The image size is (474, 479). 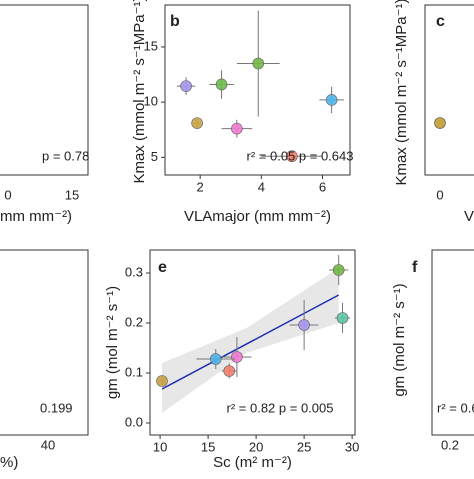 I want to click on x-tick-label: 6, so click(x=322, y=186).